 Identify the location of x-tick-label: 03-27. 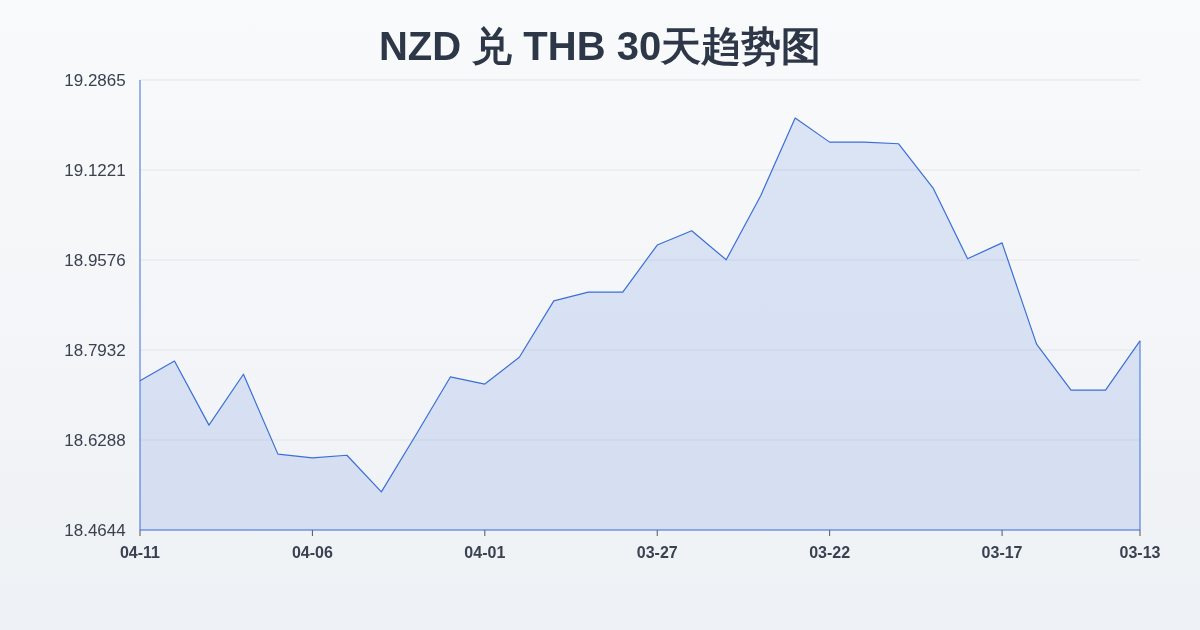
(657, 552).